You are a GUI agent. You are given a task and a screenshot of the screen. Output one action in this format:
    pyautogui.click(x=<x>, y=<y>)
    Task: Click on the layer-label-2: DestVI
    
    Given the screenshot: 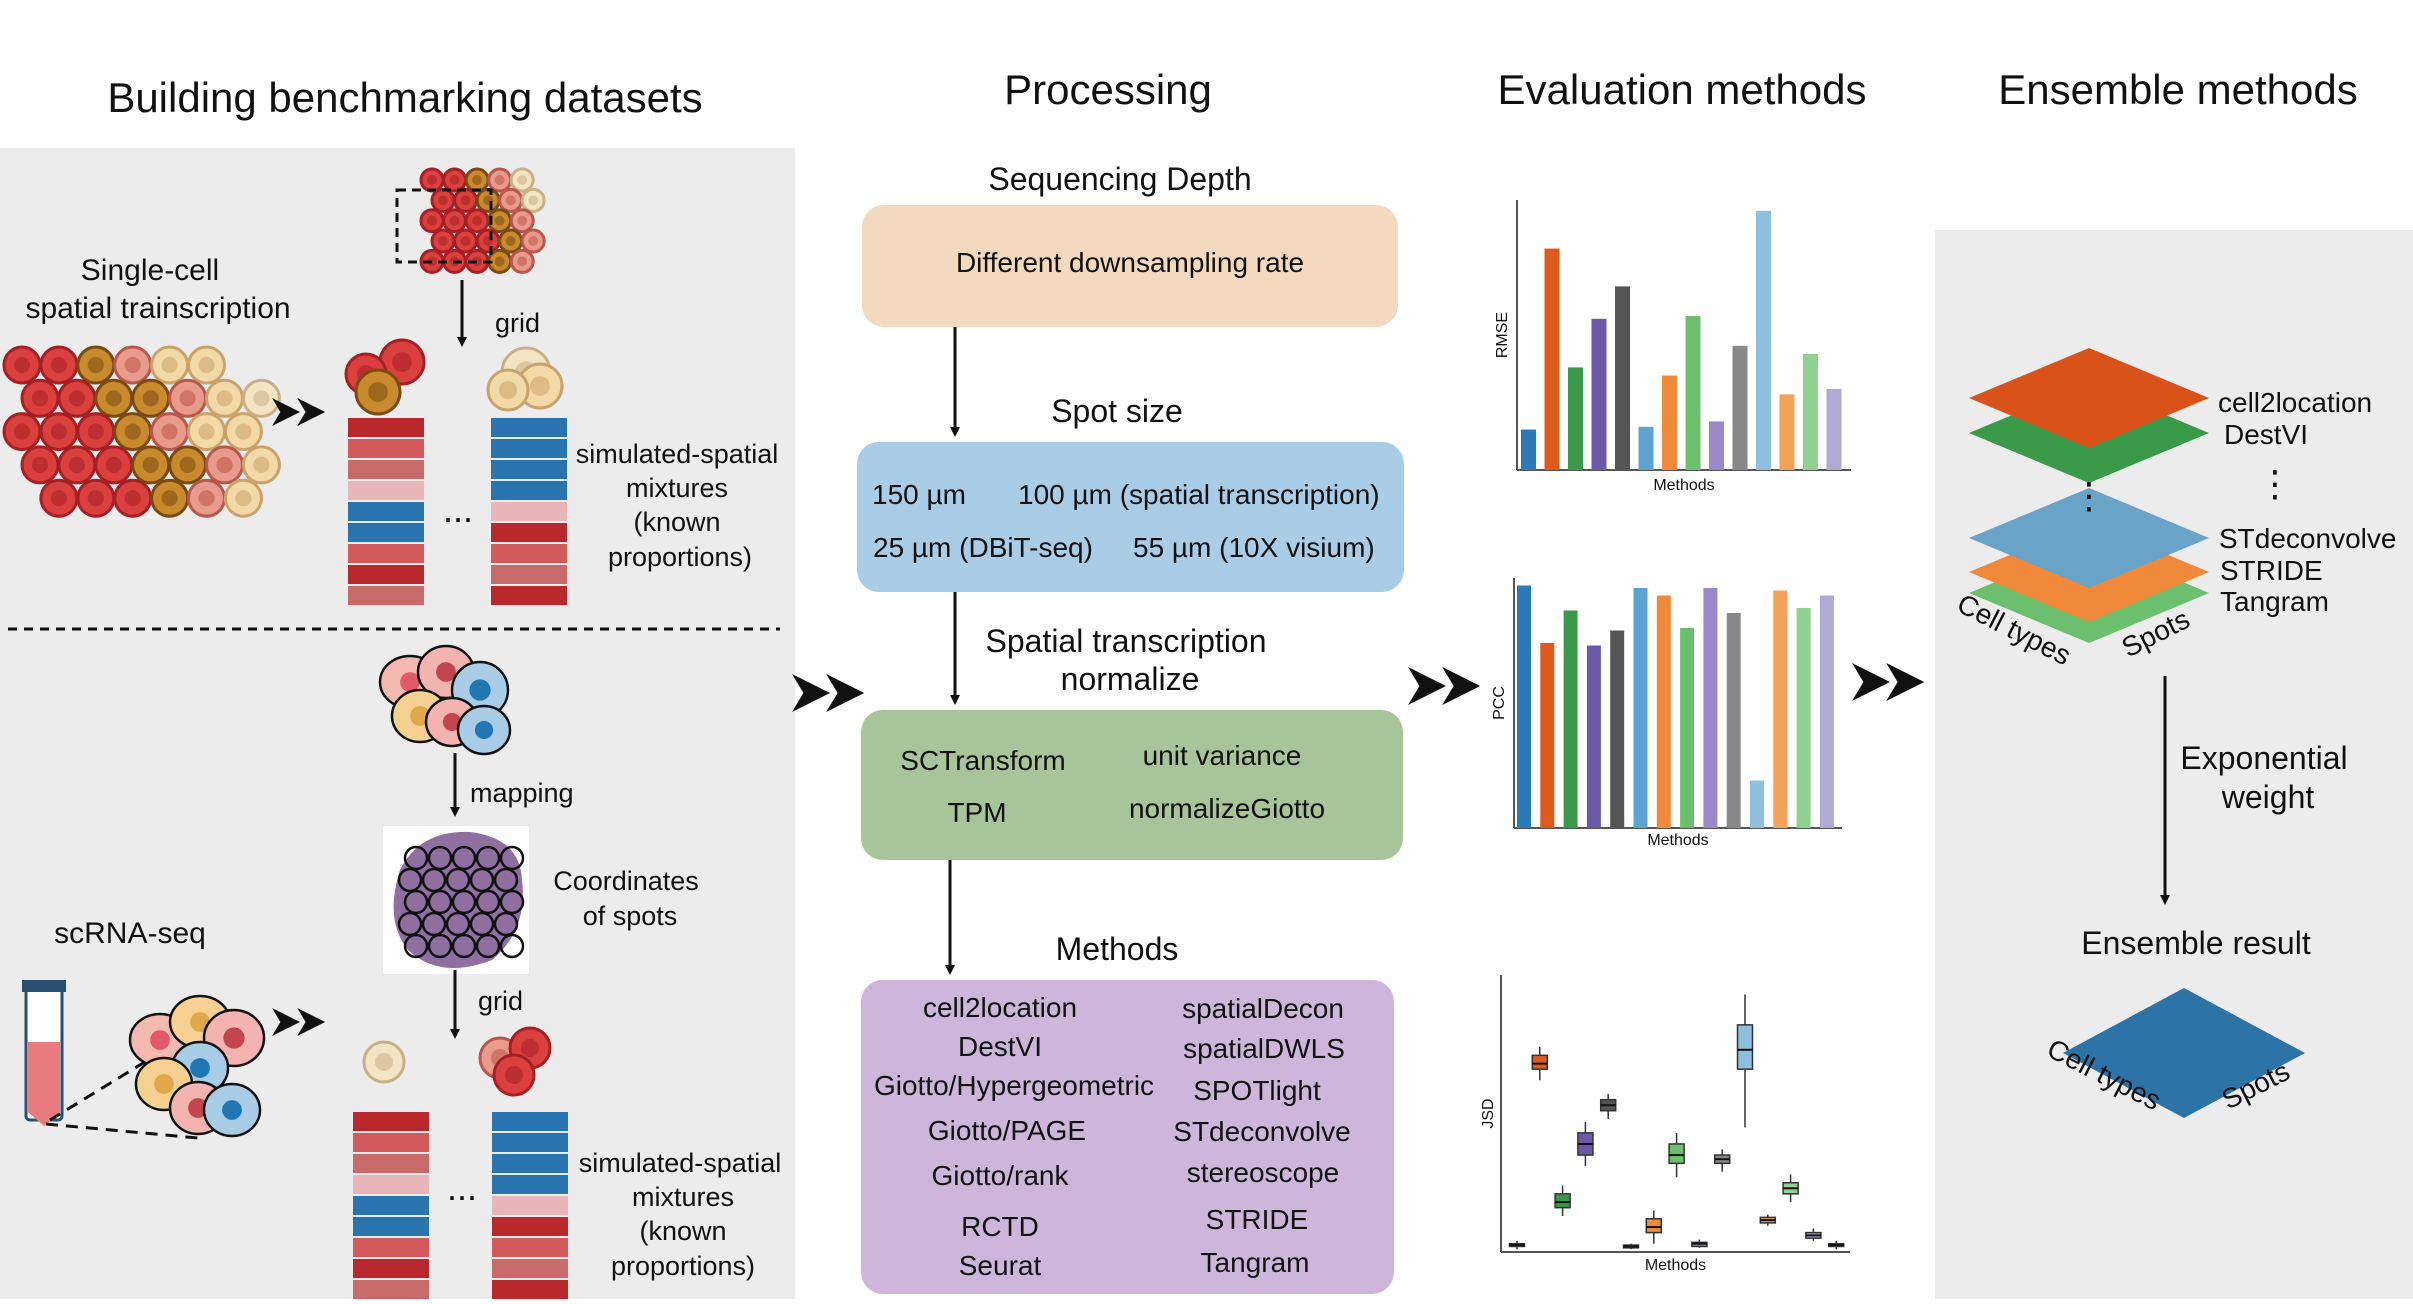 What is the action you would take?
    pyautogui.click(x=2266, y=434)
    